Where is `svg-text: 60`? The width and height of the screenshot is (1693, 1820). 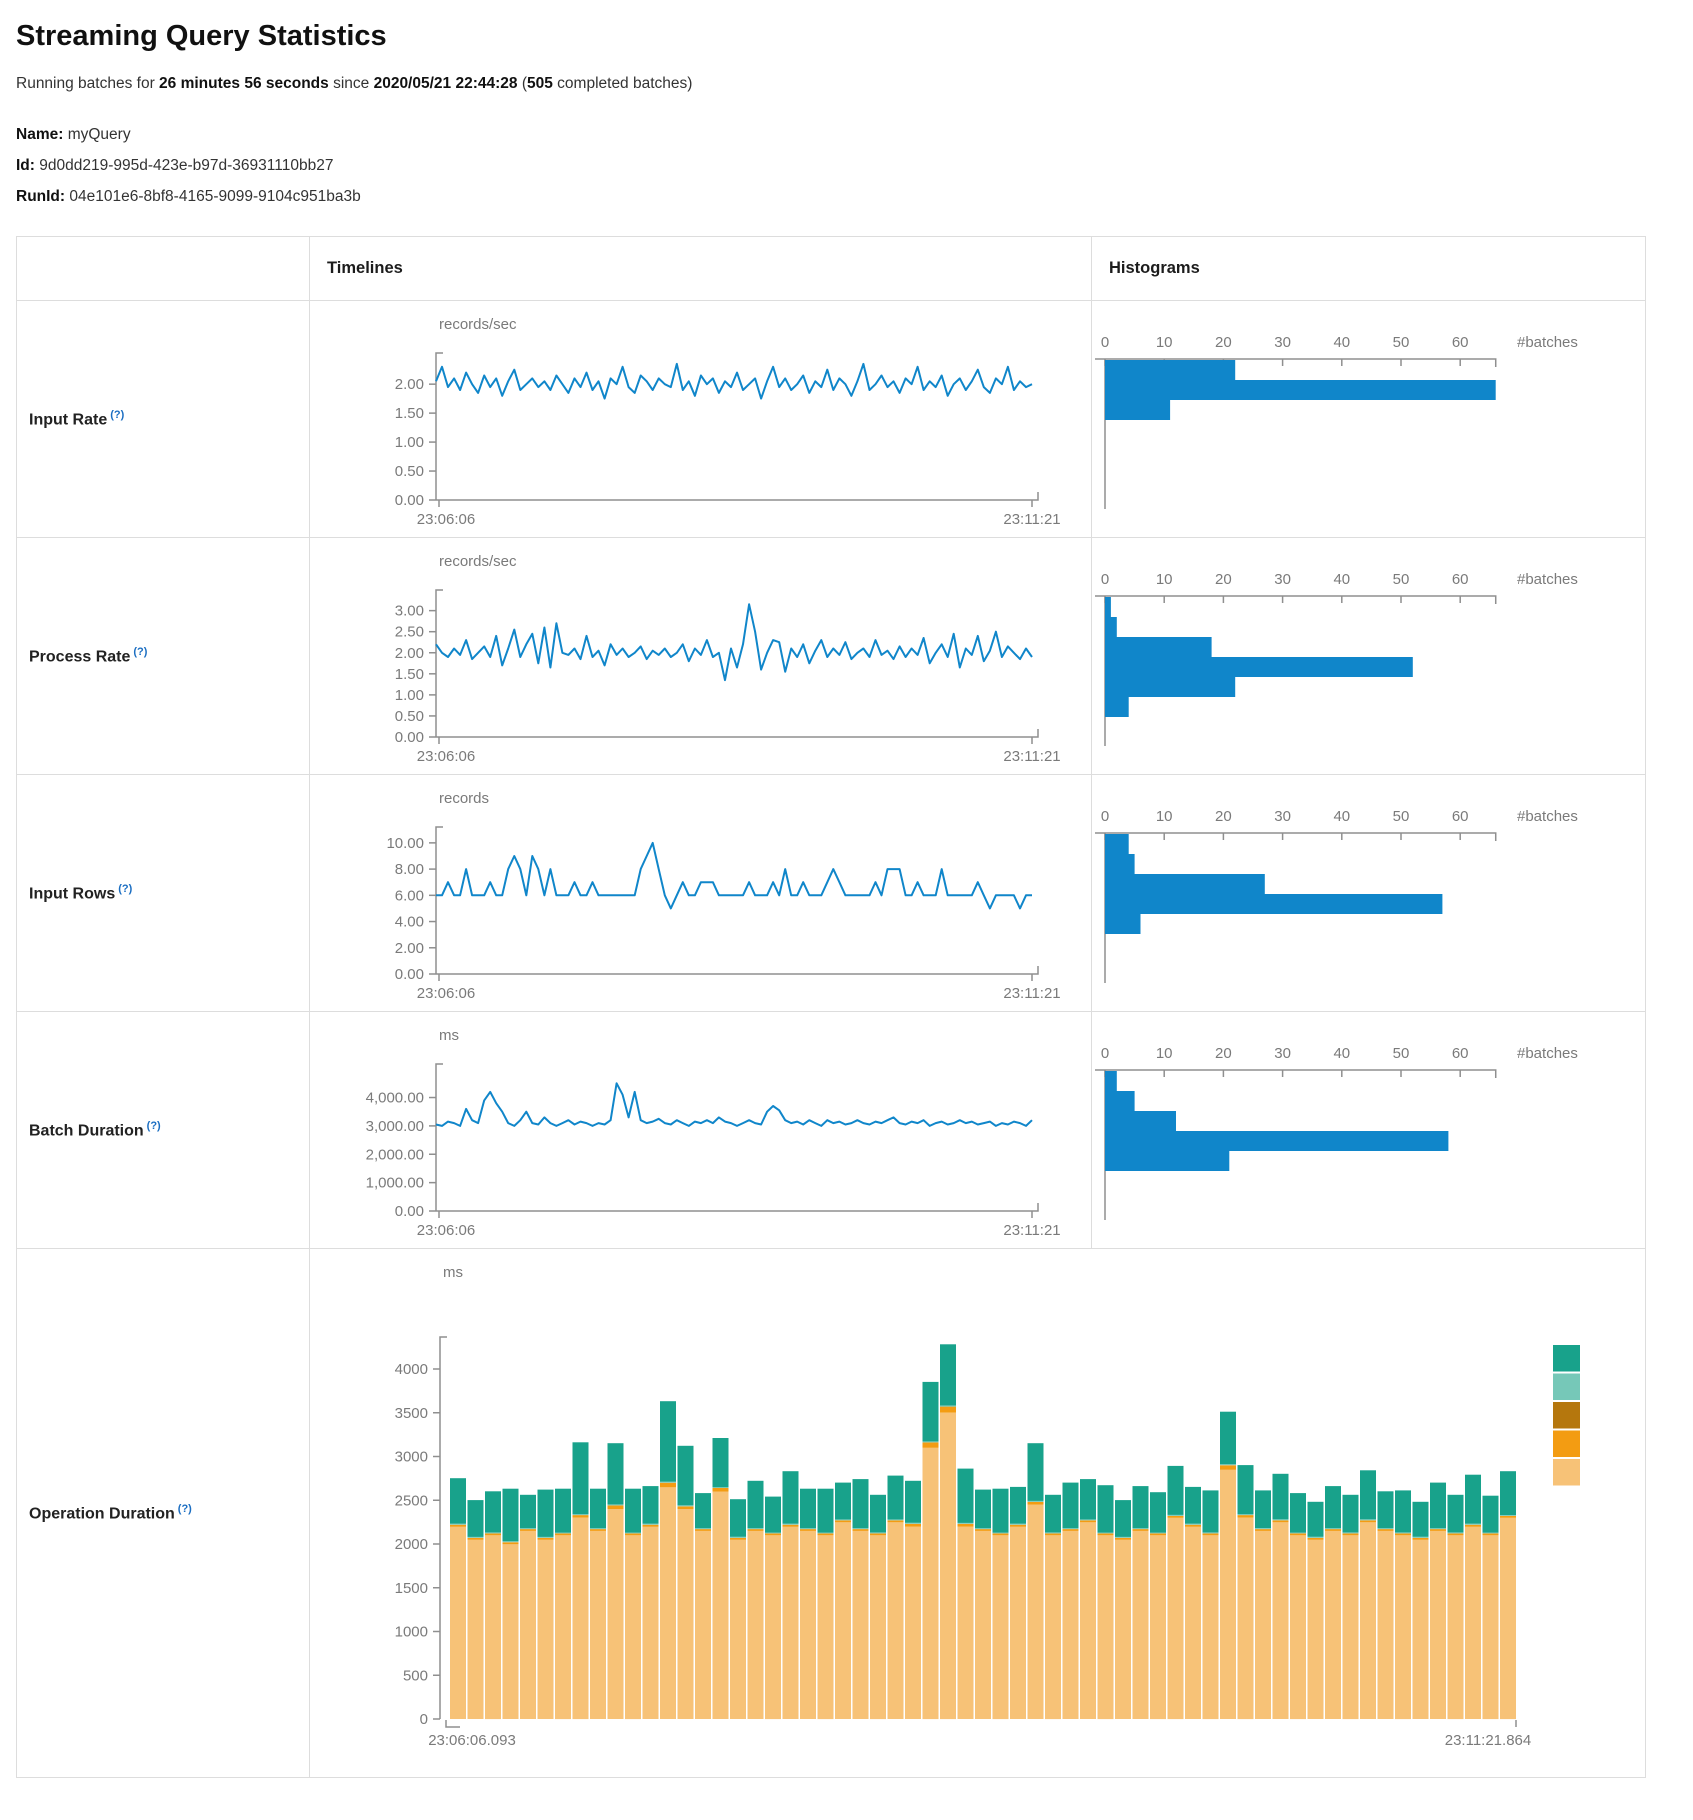
svg-text: 60 is located at coordinates (1460, 816).